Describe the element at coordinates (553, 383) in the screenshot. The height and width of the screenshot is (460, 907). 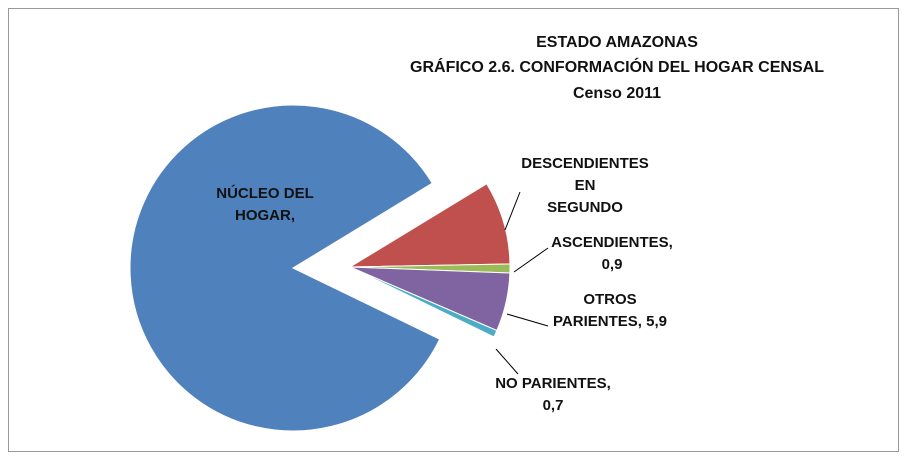
I see `data-label-line: NO PARIENTES,` at that location.